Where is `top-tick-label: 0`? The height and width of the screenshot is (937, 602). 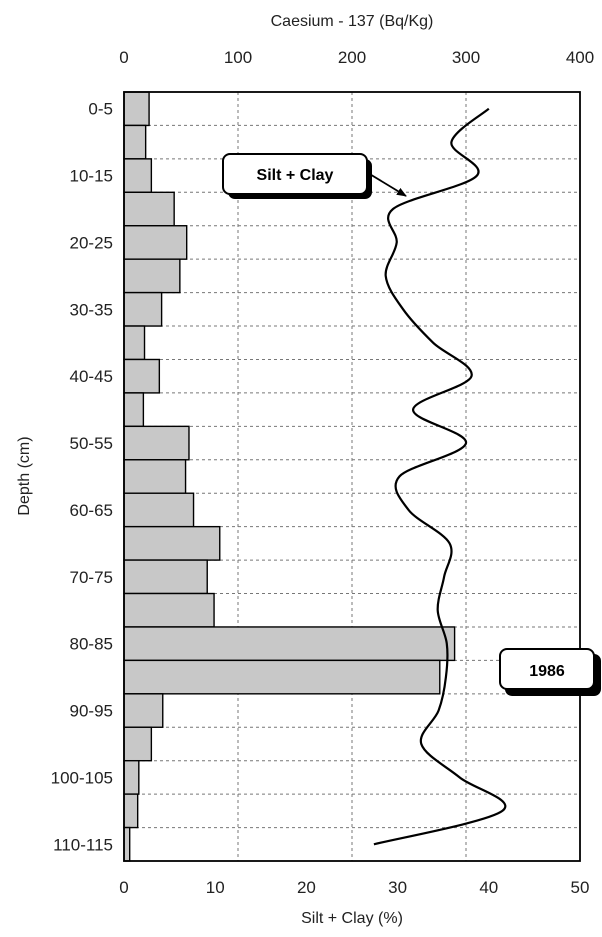 top-tick-label: 0 is located at coordinates (123, 57).